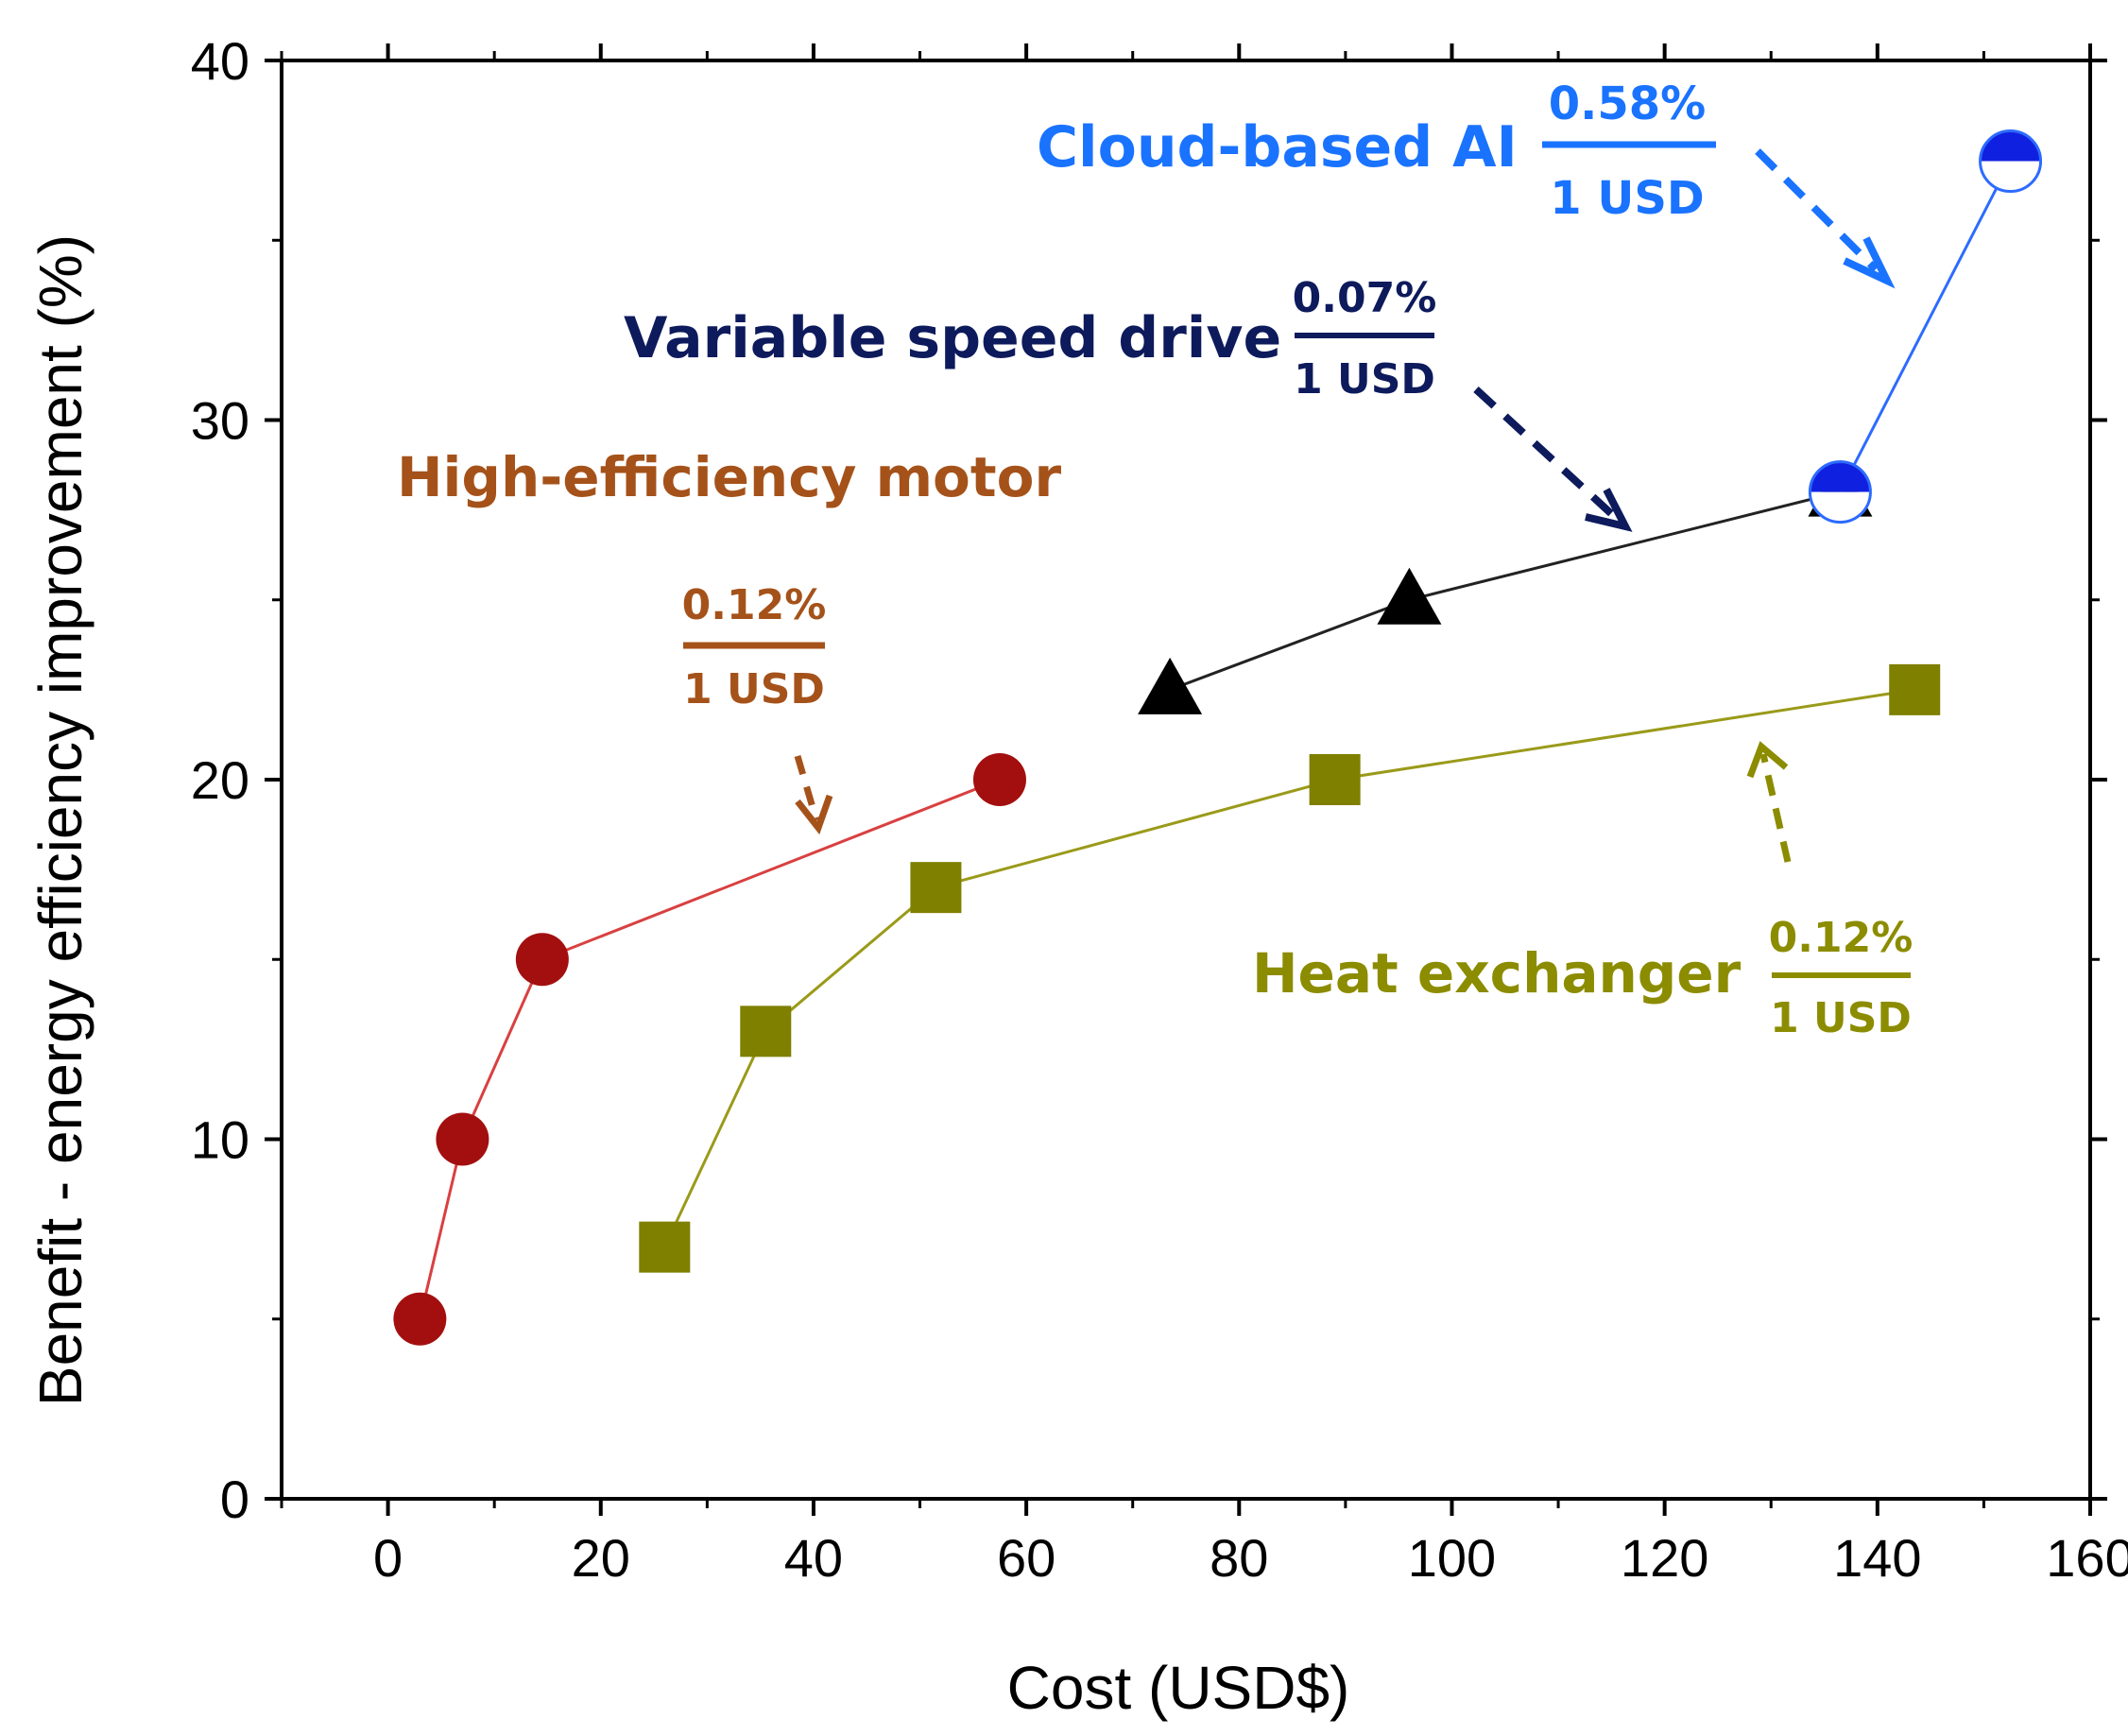 This screenshot has width=2128, height=1736. Describe the element at coordinates (601, 1558) in the screenshot. I see `x-tick-label: 20` at that location.